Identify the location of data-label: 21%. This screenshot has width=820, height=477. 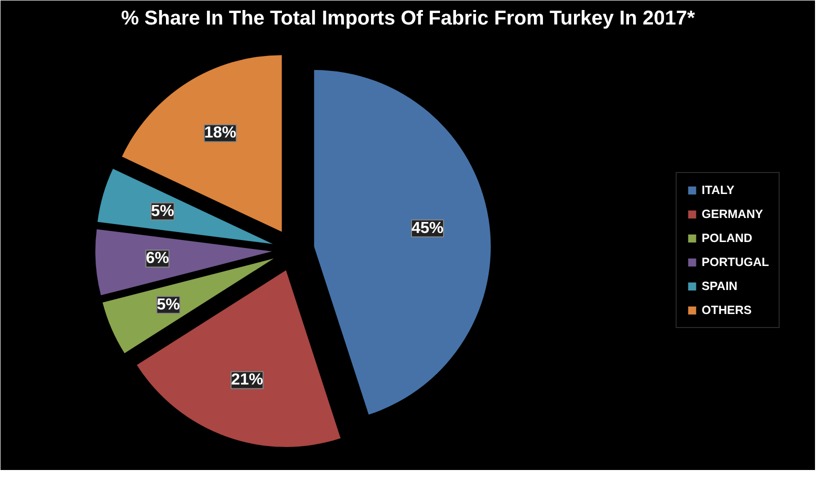
(247, 380).